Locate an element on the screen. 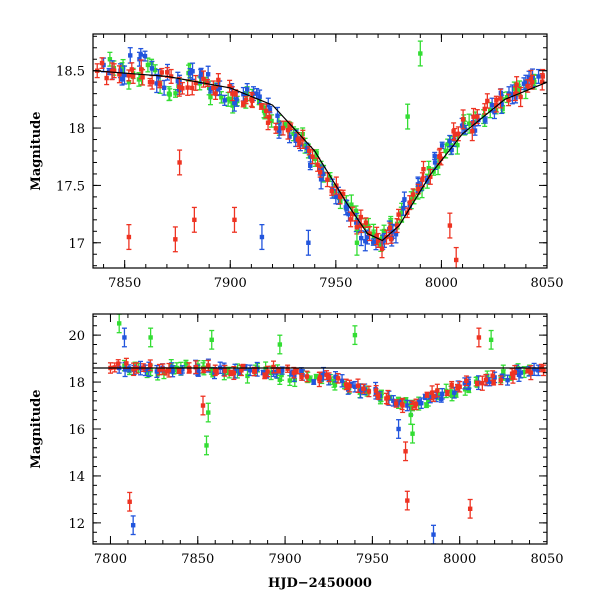 Image resolution: width=600 pixels, height=600 pixels. bottom-y-tick-label: 14 is located at coordinates (76, 477).